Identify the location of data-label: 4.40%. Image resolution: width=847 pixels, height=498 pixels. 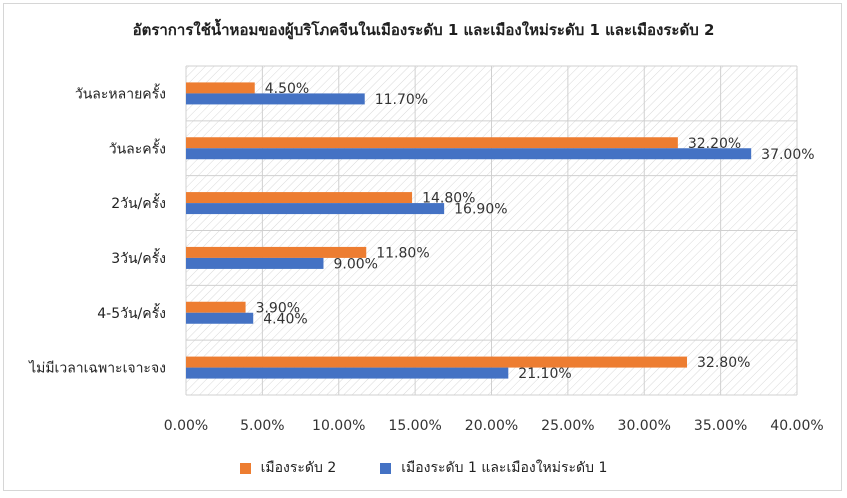
(285, 319).